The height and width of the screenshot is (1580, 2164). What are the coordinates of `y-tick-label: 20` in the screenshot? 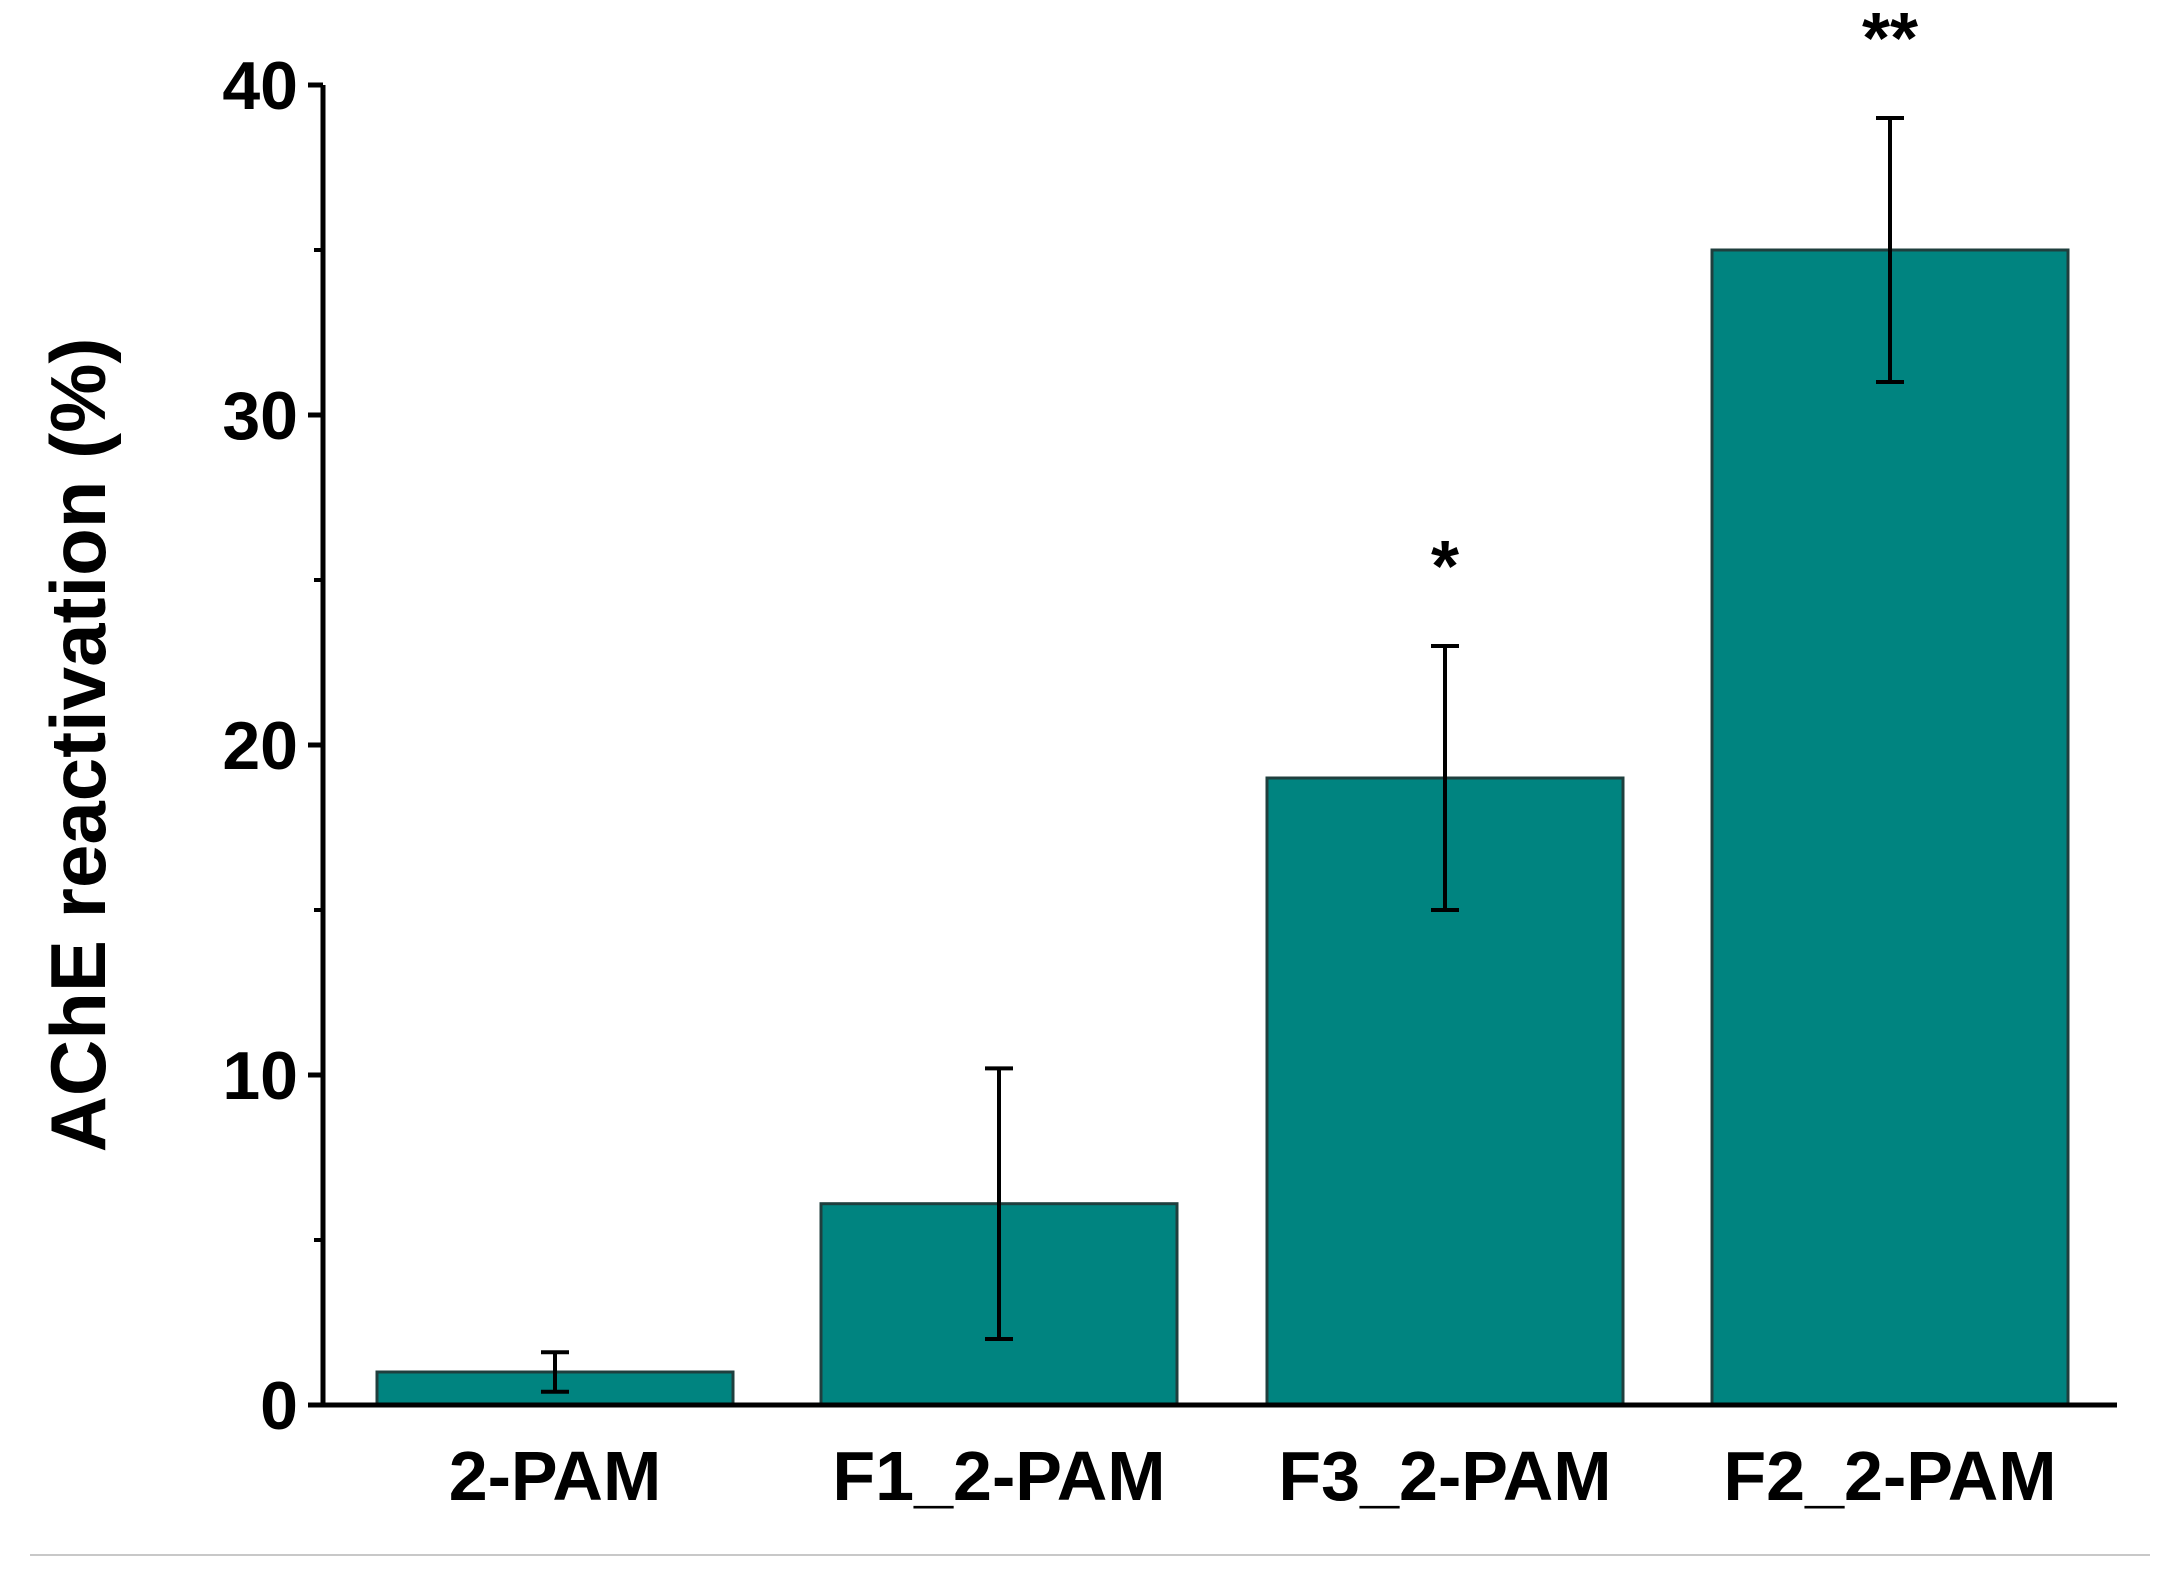 It's located at (260, 746).